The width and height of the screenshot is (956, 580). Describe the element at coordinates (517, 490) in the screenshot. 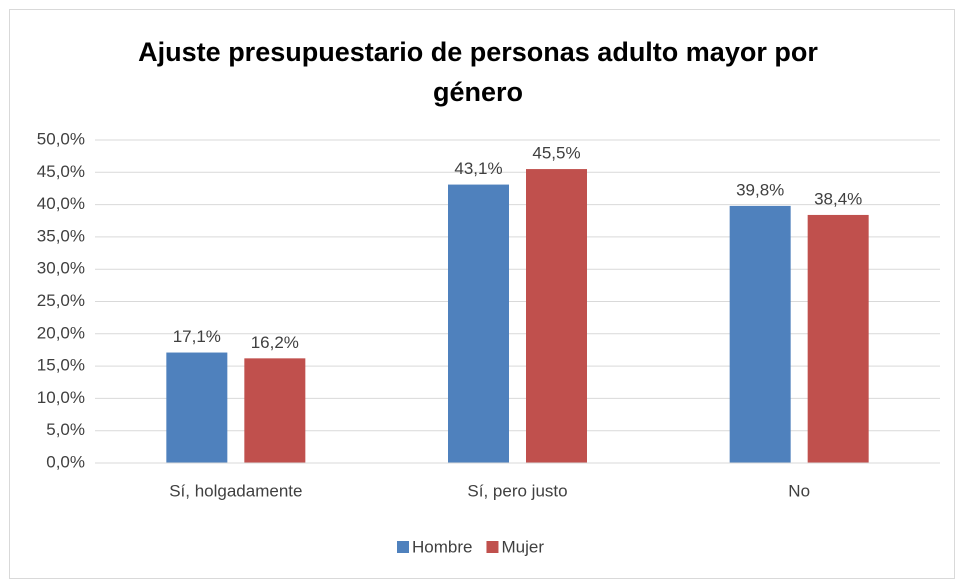

I see `x-tick-label: Sí, pero justo` at that location.